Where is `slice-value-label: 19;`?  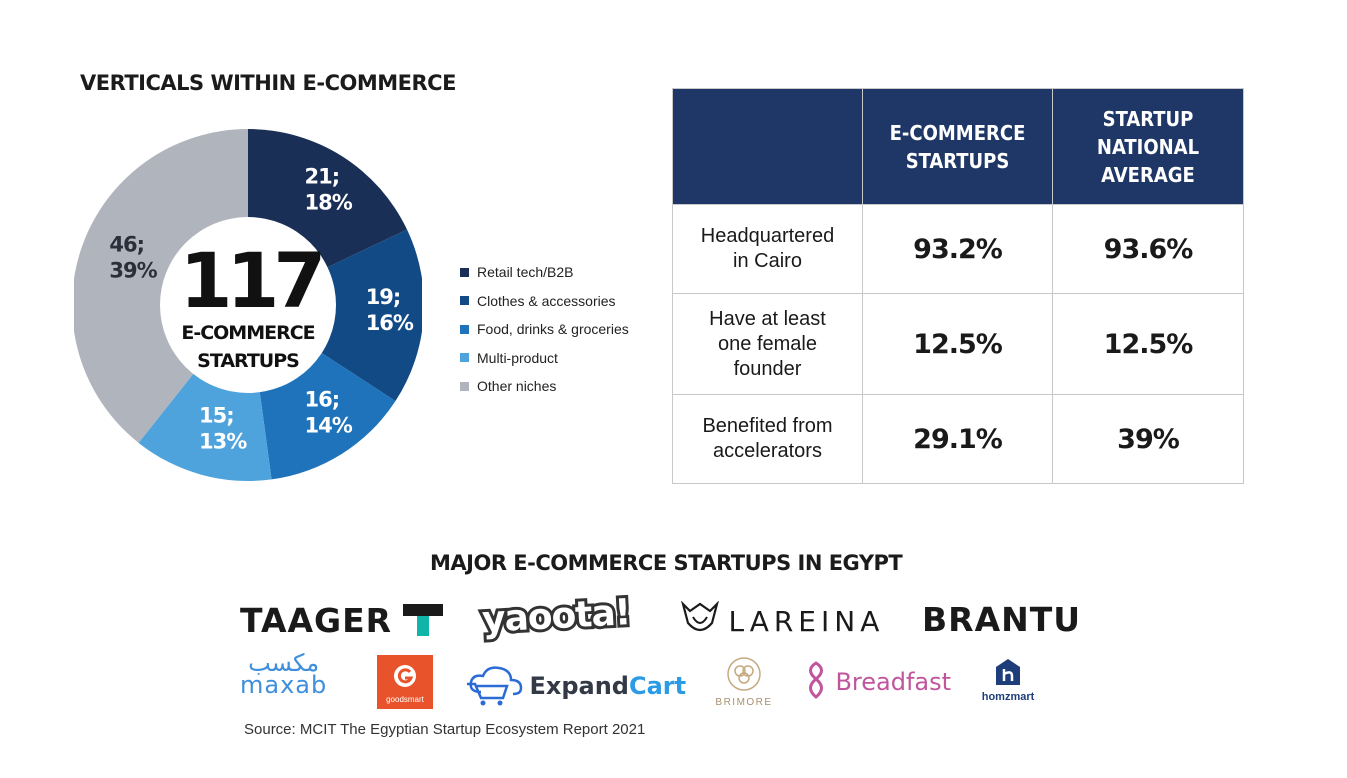
slice-value-label: 19; is located at coordinates (383, 297).